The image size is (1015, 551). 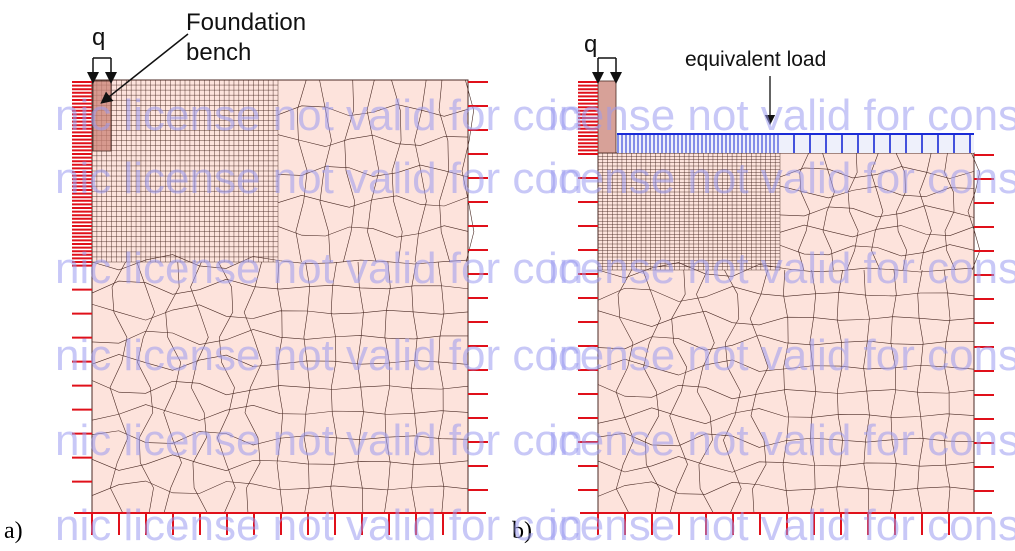 What do you see at coordinates (249, 37) in the screenshot?
I see `foundation-bench-label: Foundation bench` at bounding box center [249, 37].